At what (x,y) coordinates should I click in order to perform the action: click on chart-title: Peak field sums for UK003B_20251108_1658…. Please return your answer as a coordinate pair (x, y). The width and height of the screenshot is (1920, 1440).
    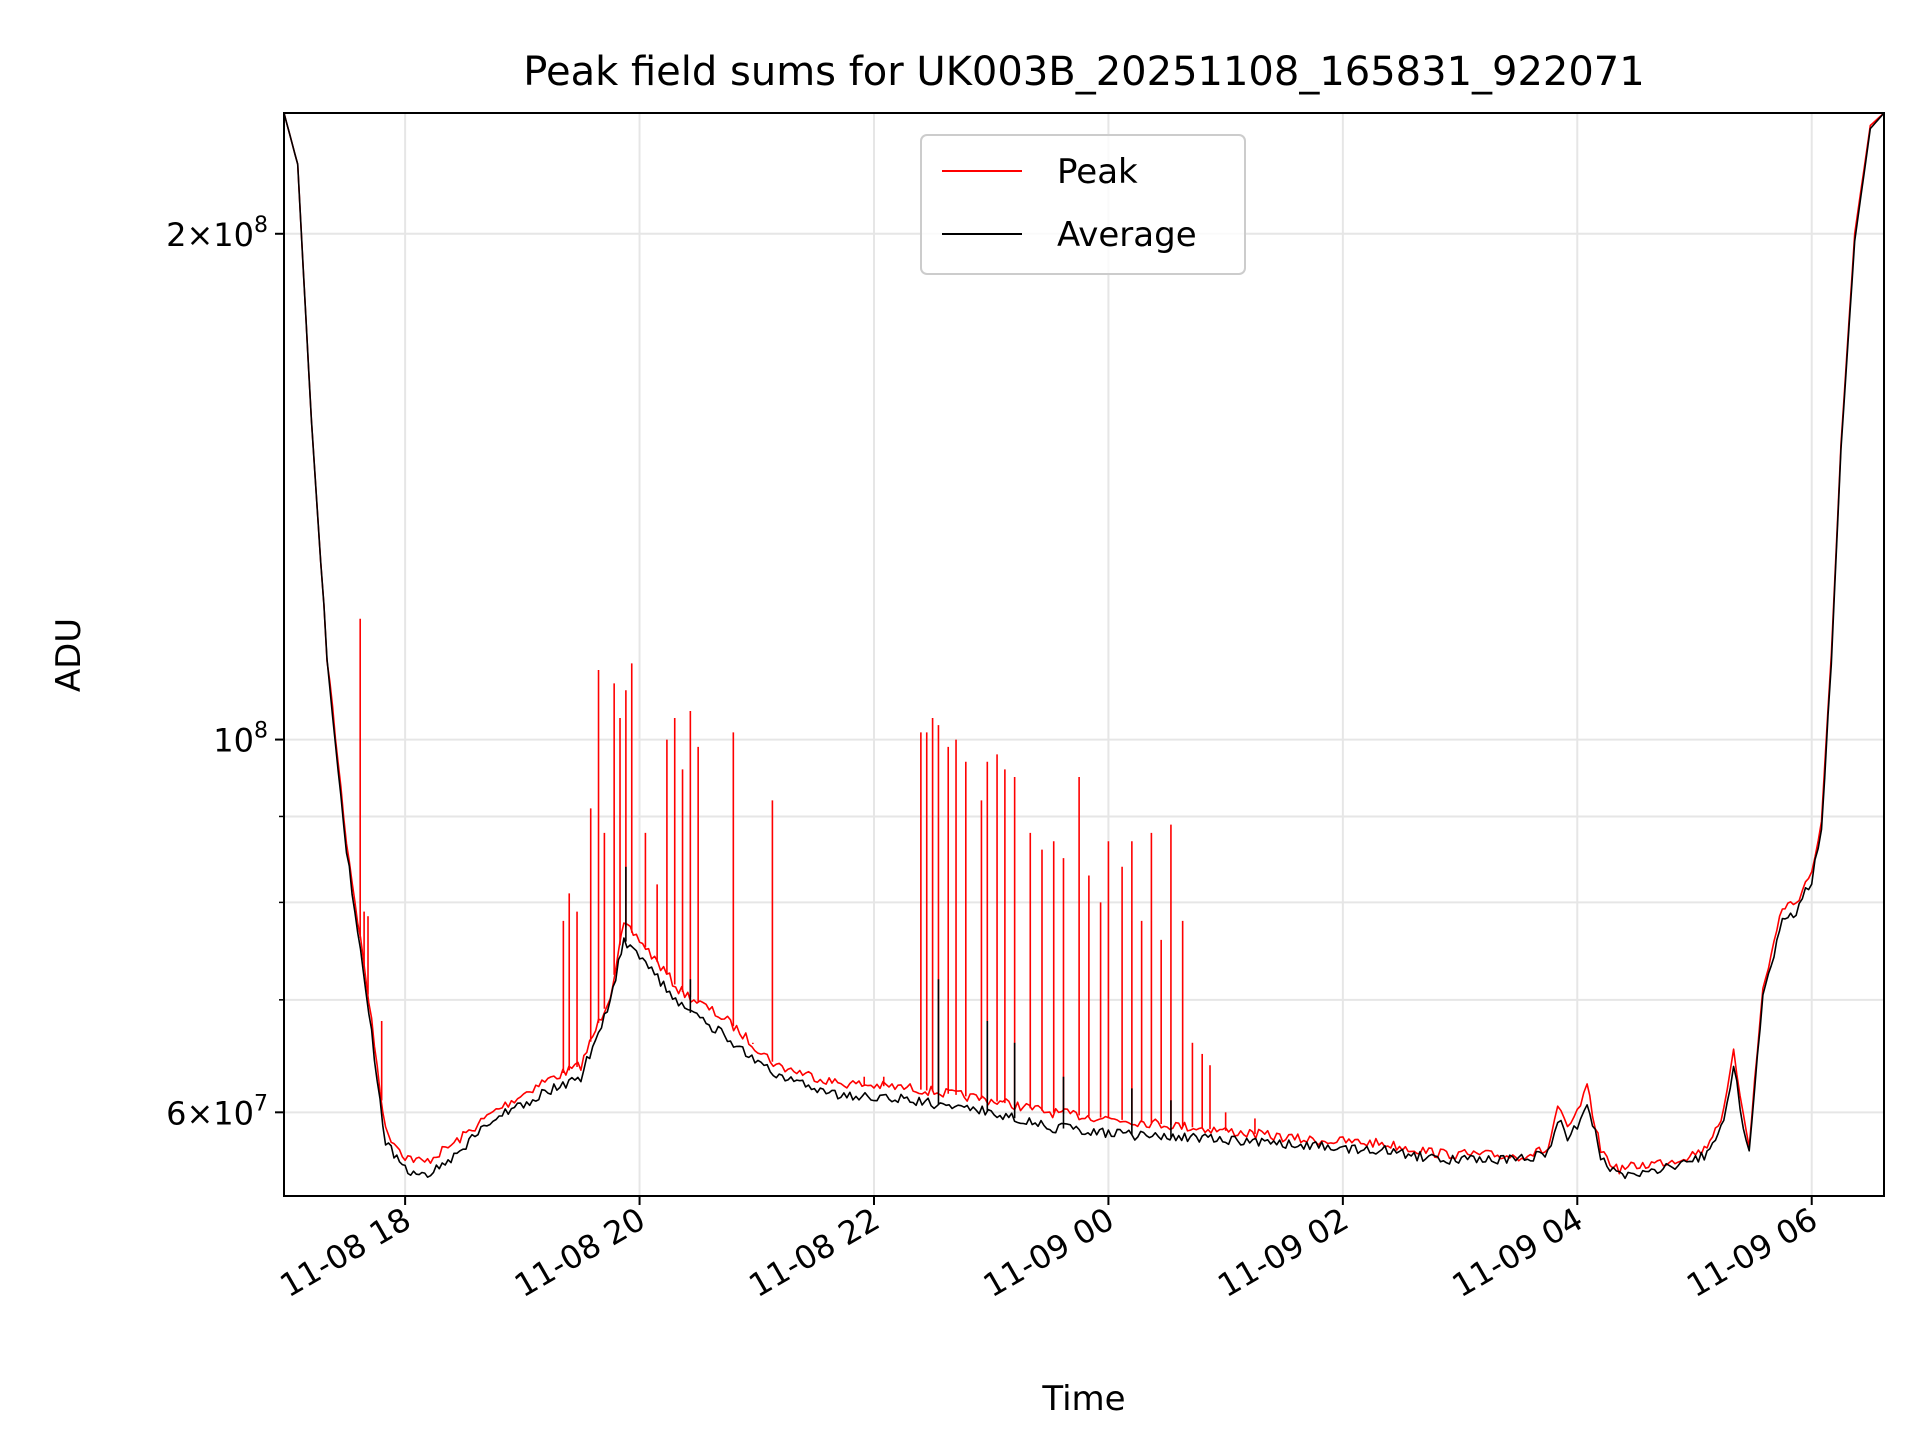
    Looking at the image, I should click on (1083, 72).